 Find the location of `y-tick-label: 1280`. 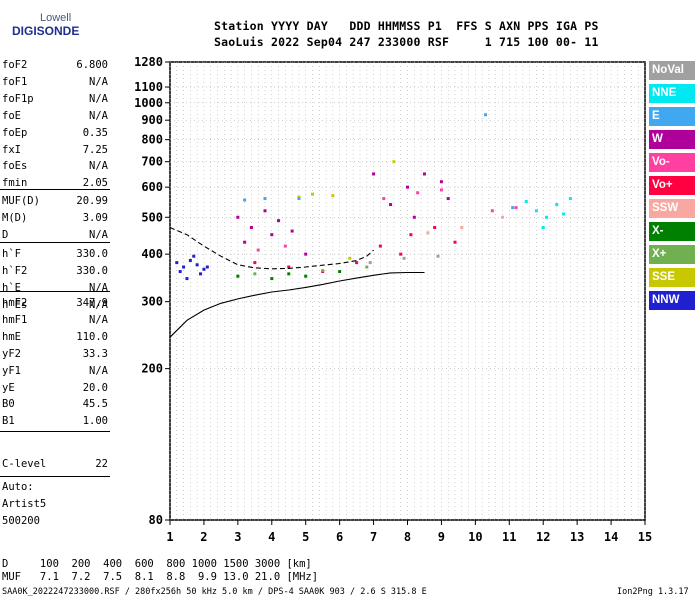

y-tick-label: 1280 is located at coordinates (148, 62).